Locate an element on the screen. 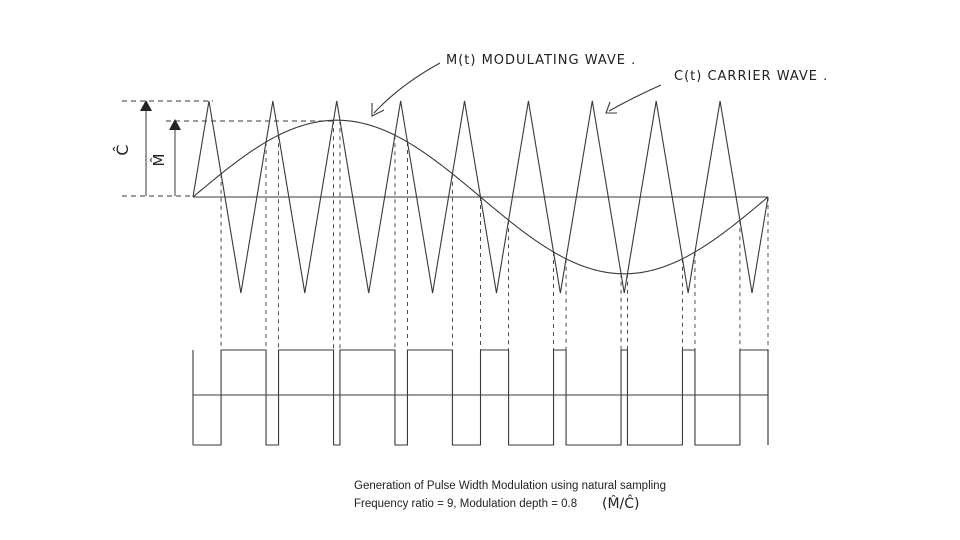 The image size is (960, 540). m-amp-label: M̂ is located at coordinates (158, 160).